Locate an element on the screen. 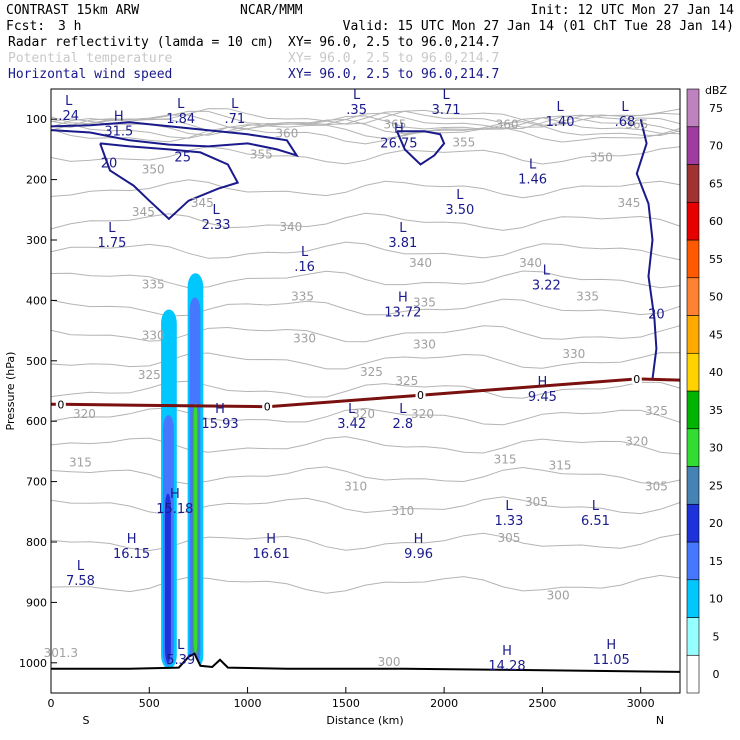 Image resolution: width=740 pixels, height=740 pixels. wind-extremum: L5.39 is located at coordinates (180, 653).